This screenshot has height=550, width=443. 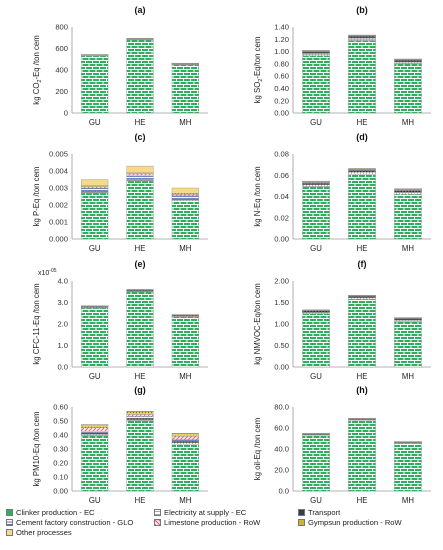 What do you see at coordinates (258, 70) in the screenshot?
I see `y-axis-label: kg SO2-Eq/ton cem` at bounding box center [258, 70].